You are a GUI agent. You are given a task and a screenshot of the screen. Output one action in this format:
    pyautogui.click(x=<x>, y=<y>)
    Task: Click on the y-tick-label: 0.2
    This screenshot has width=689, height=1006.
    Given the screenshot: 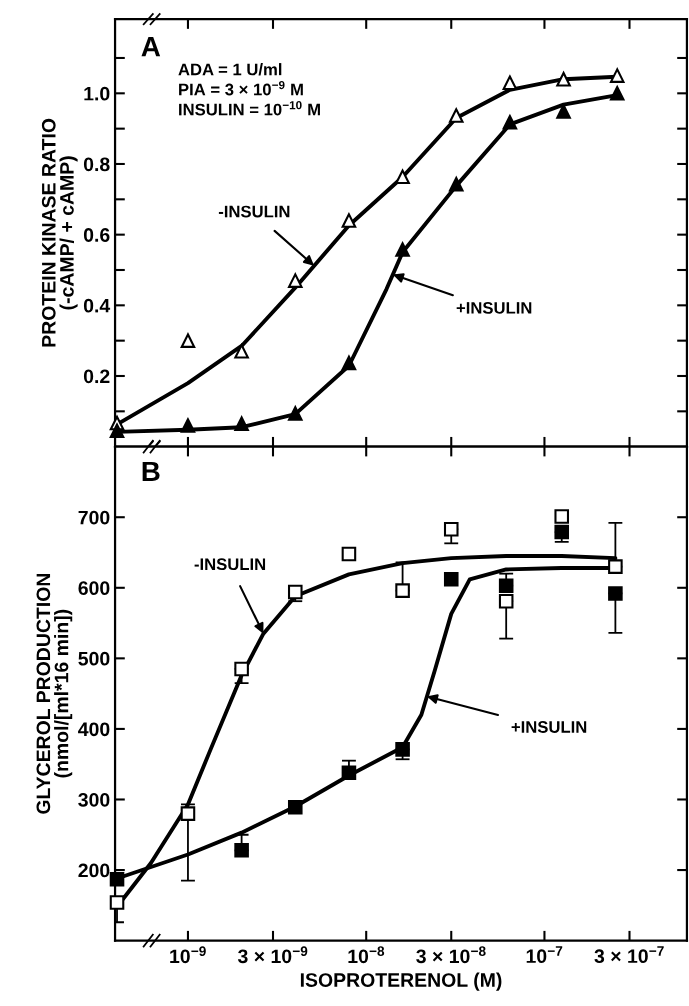 What is the action you would take?
    pyautogui.click(x=96, y=376)
    